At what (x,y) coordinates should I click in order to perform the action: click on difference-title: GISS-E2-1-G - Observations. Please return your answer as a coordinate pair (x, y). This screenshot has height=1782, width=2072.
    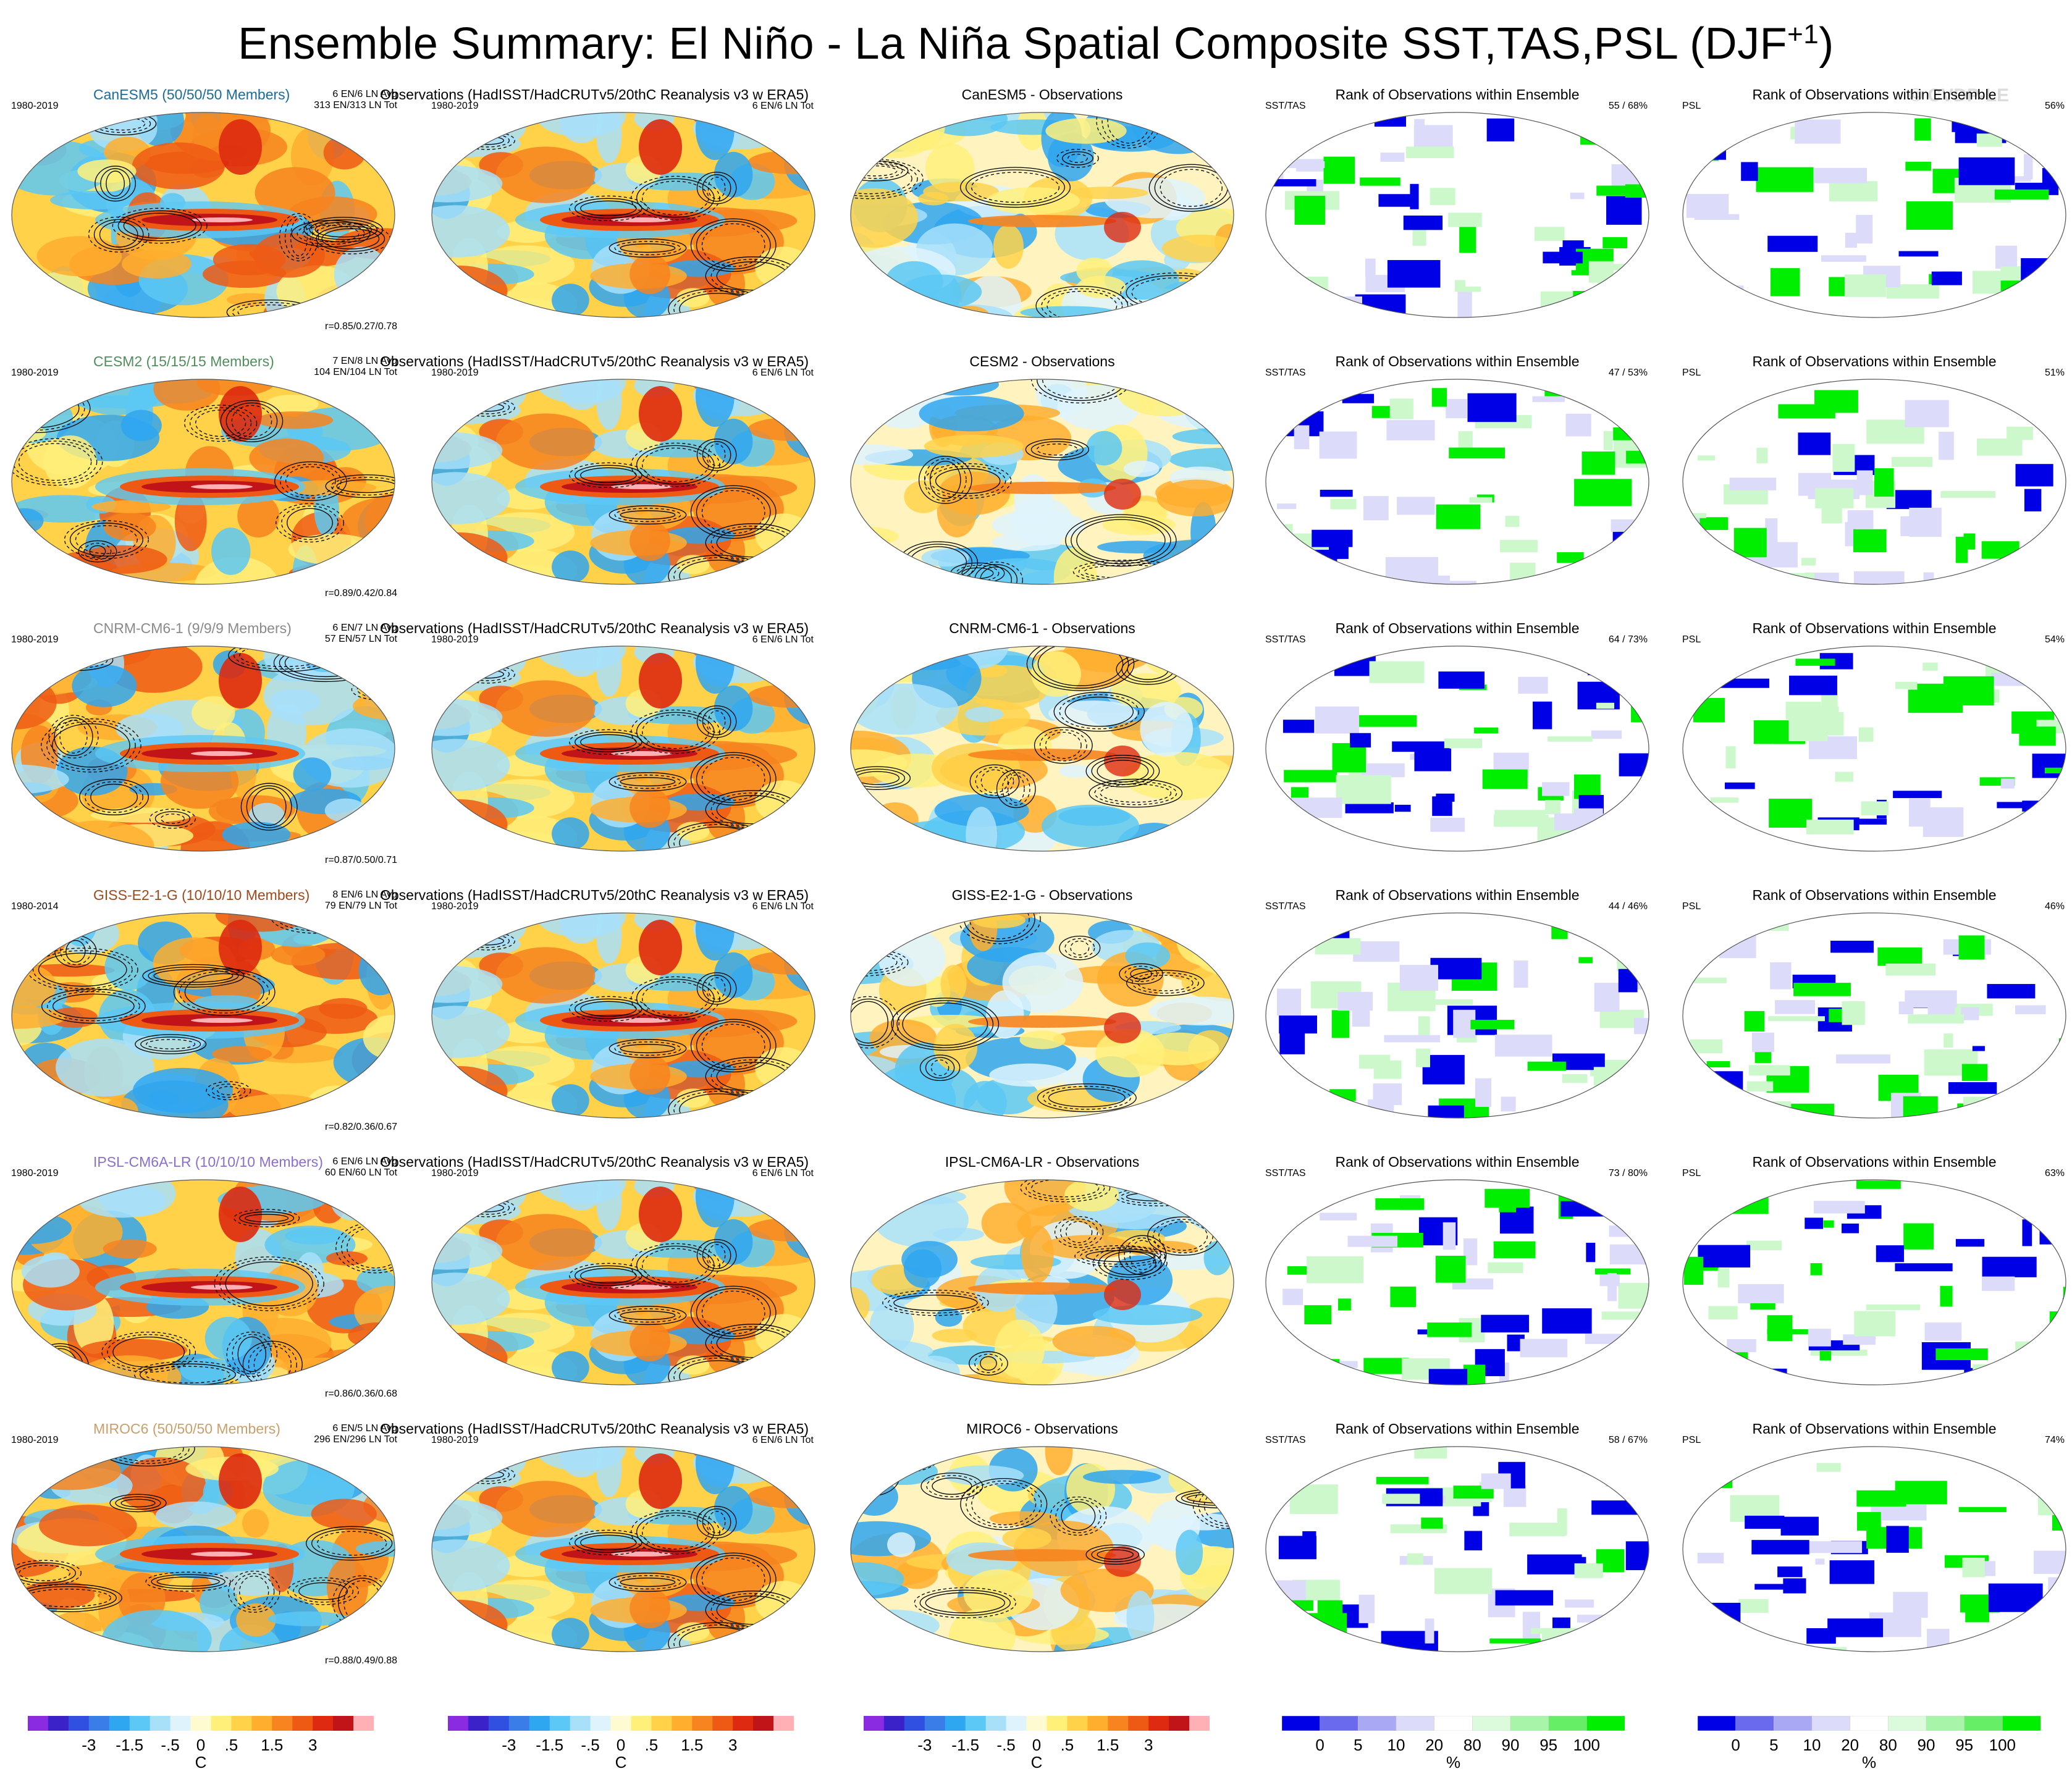
    Looking at the image, I should click on (1042, 895).